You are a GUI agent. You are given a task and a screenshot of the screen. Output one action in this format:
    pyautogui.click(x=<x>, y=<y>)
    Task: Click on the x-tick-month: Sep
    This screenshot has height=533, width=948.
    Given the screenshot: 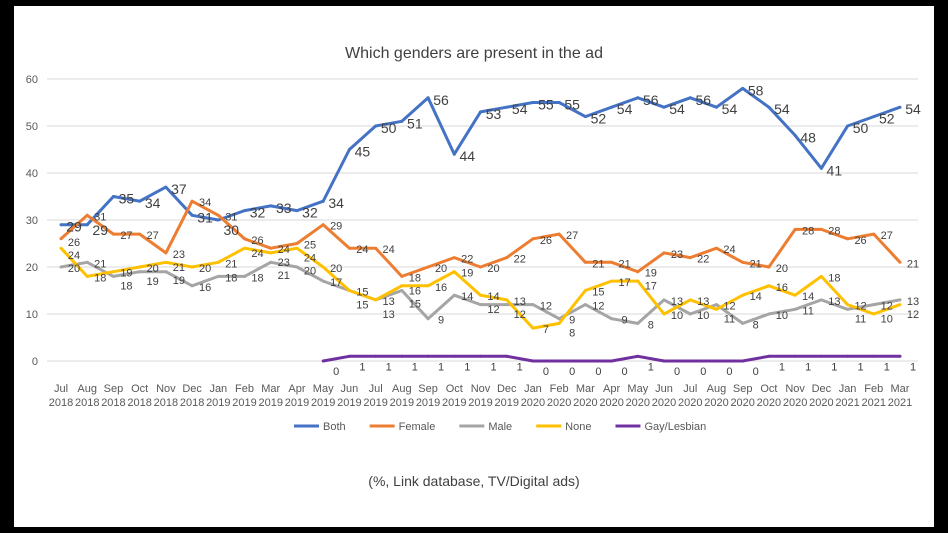 What is the action you would take?
    pyautogui.click(x=743, y=389)
    